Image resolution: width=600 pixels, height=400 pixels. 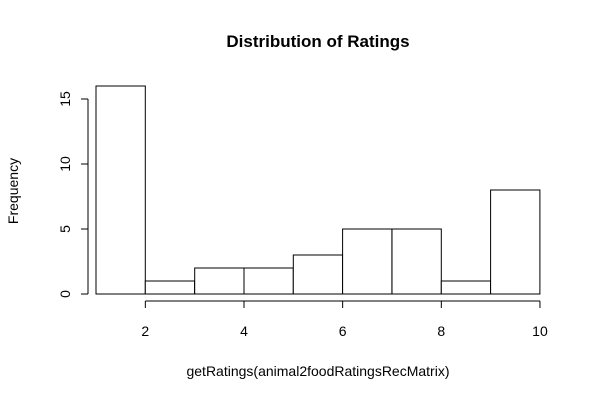 I want to click on y-axis-label: Frequency, so click(x=13, y=191).